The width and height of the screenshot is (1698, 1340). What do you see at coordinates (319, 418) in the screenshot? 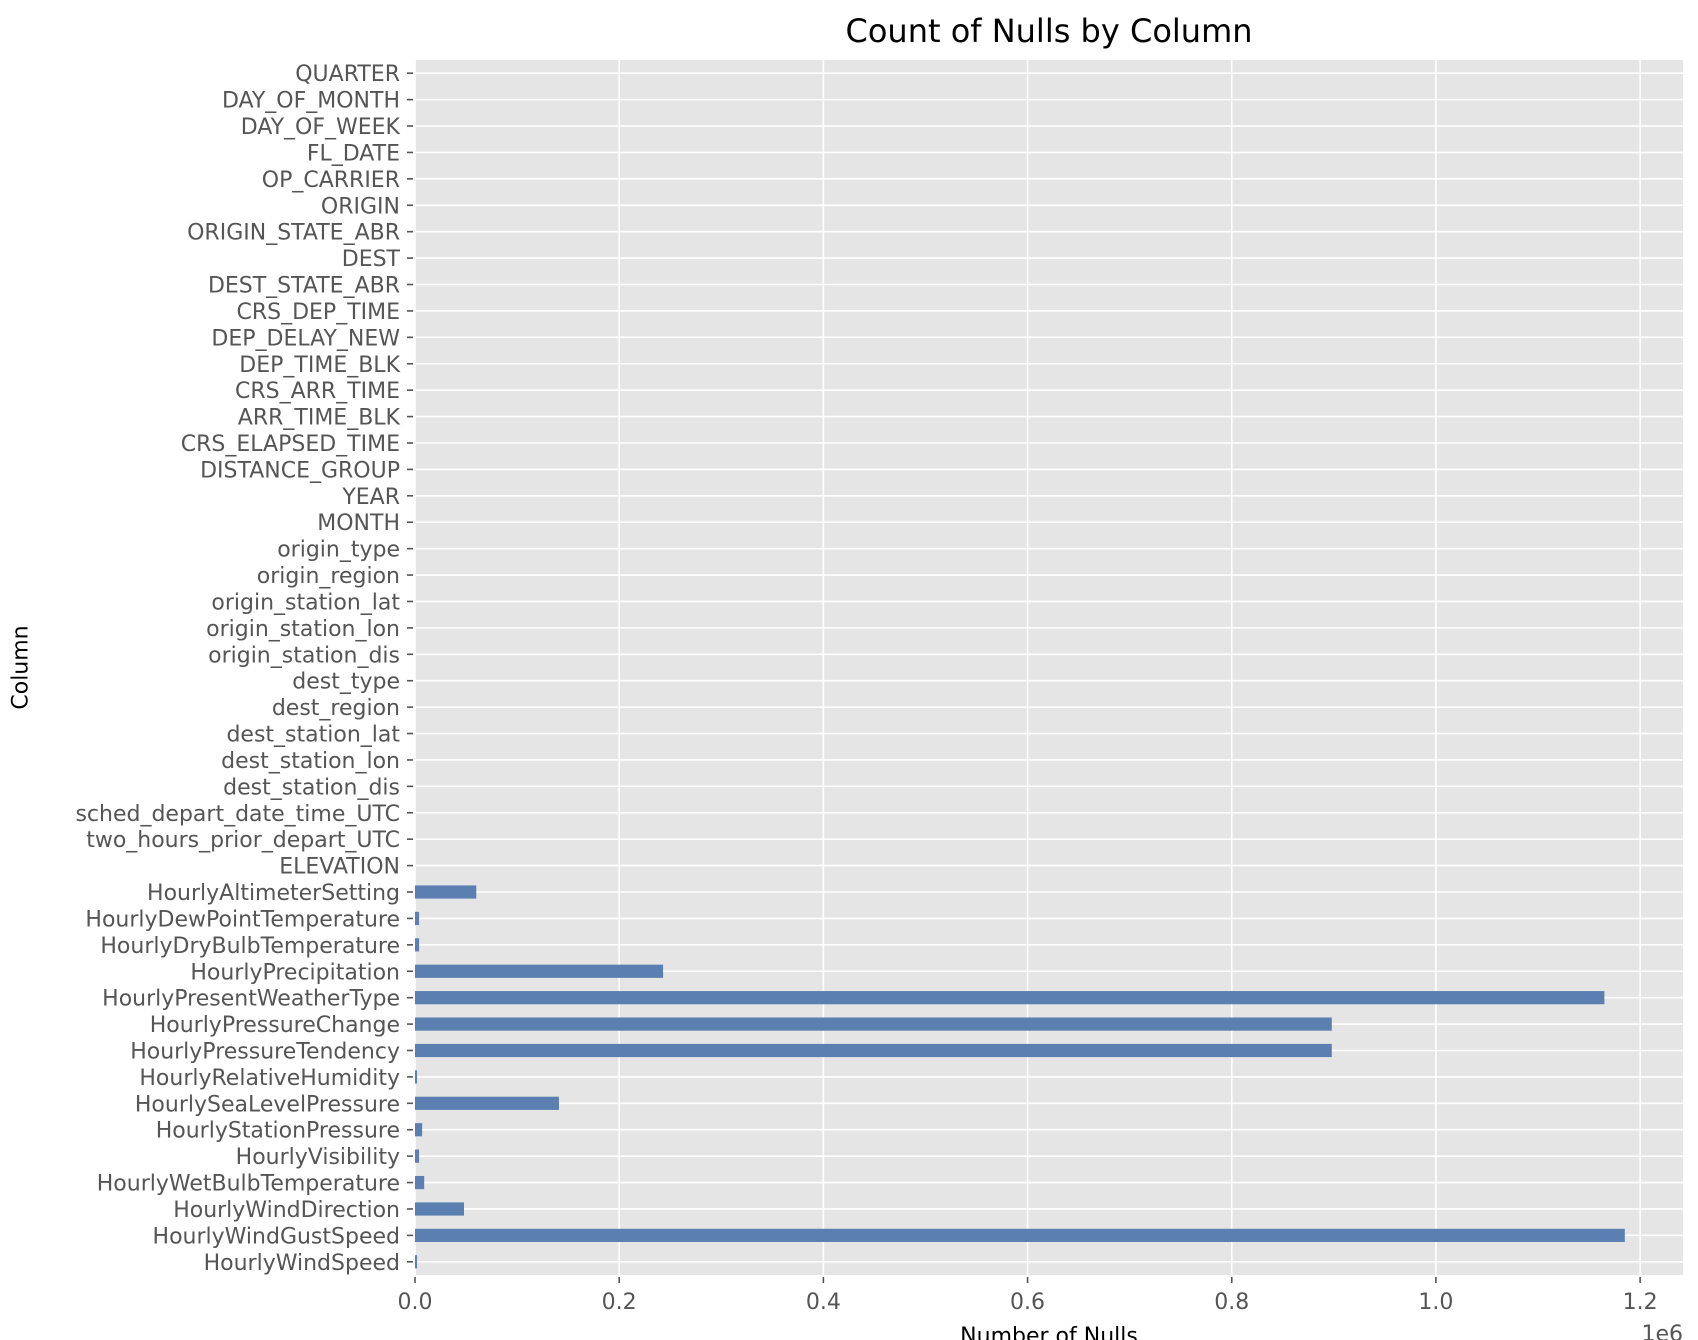
I see `y-tick-label: ARR_TIME_BLK` at bounding box center [319, 418].